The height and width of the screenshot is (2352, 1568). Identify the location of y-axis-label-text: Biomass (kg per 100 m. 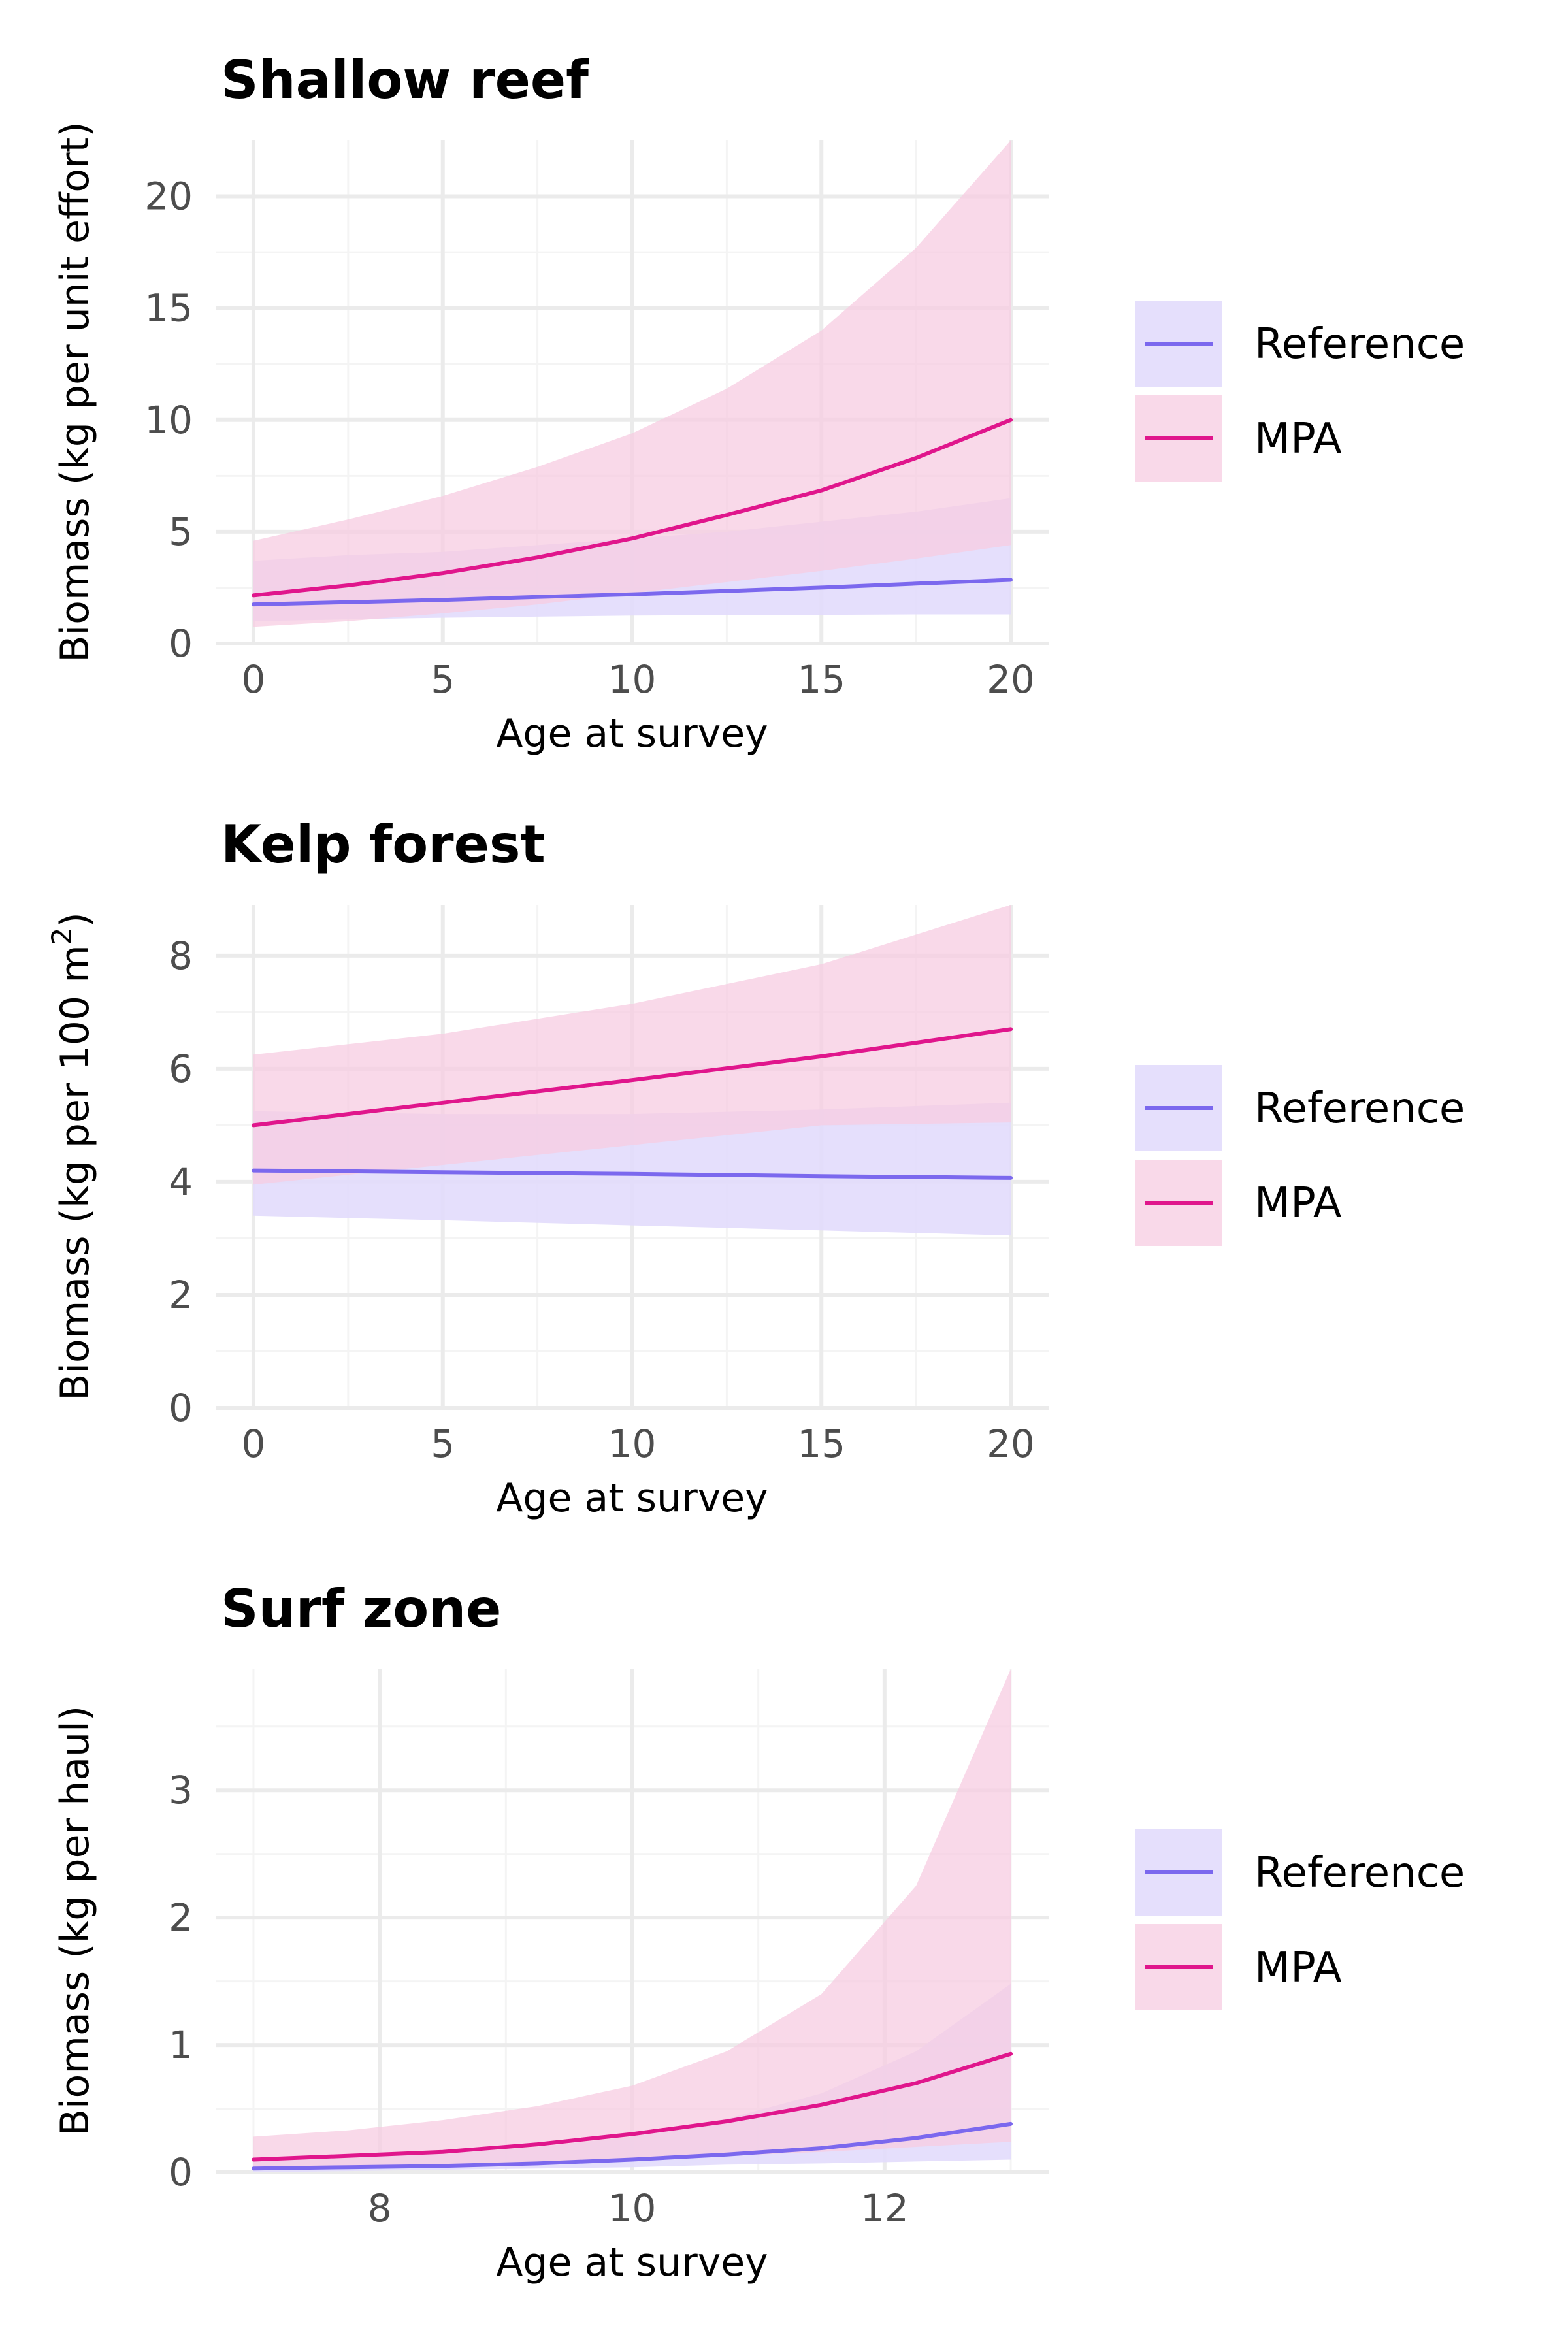
(75, 1172).